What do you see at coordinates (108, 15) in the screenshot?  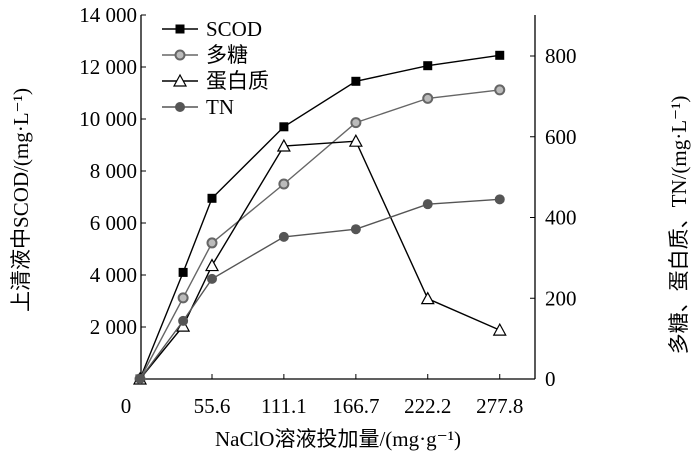 I see `left-tick-label: 14 000` at bounding box center [108, 15].